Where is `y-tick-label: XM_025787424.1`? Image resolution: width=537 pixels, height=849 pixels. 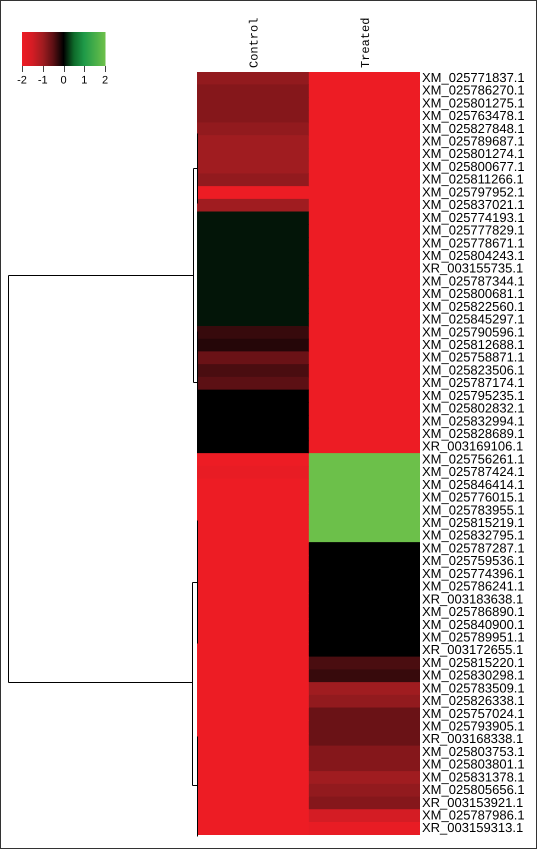
y-tick-label: XM_025787424.1 is located at coordinates (473, 472).